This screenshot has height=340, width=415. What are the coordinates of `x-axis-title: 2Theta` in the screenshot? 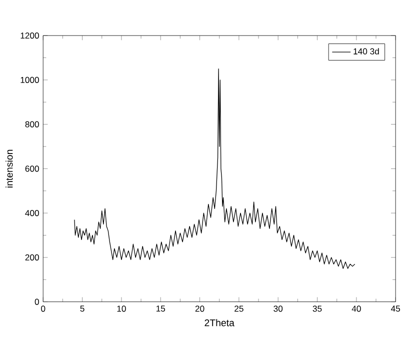 It's located at (219, 322).